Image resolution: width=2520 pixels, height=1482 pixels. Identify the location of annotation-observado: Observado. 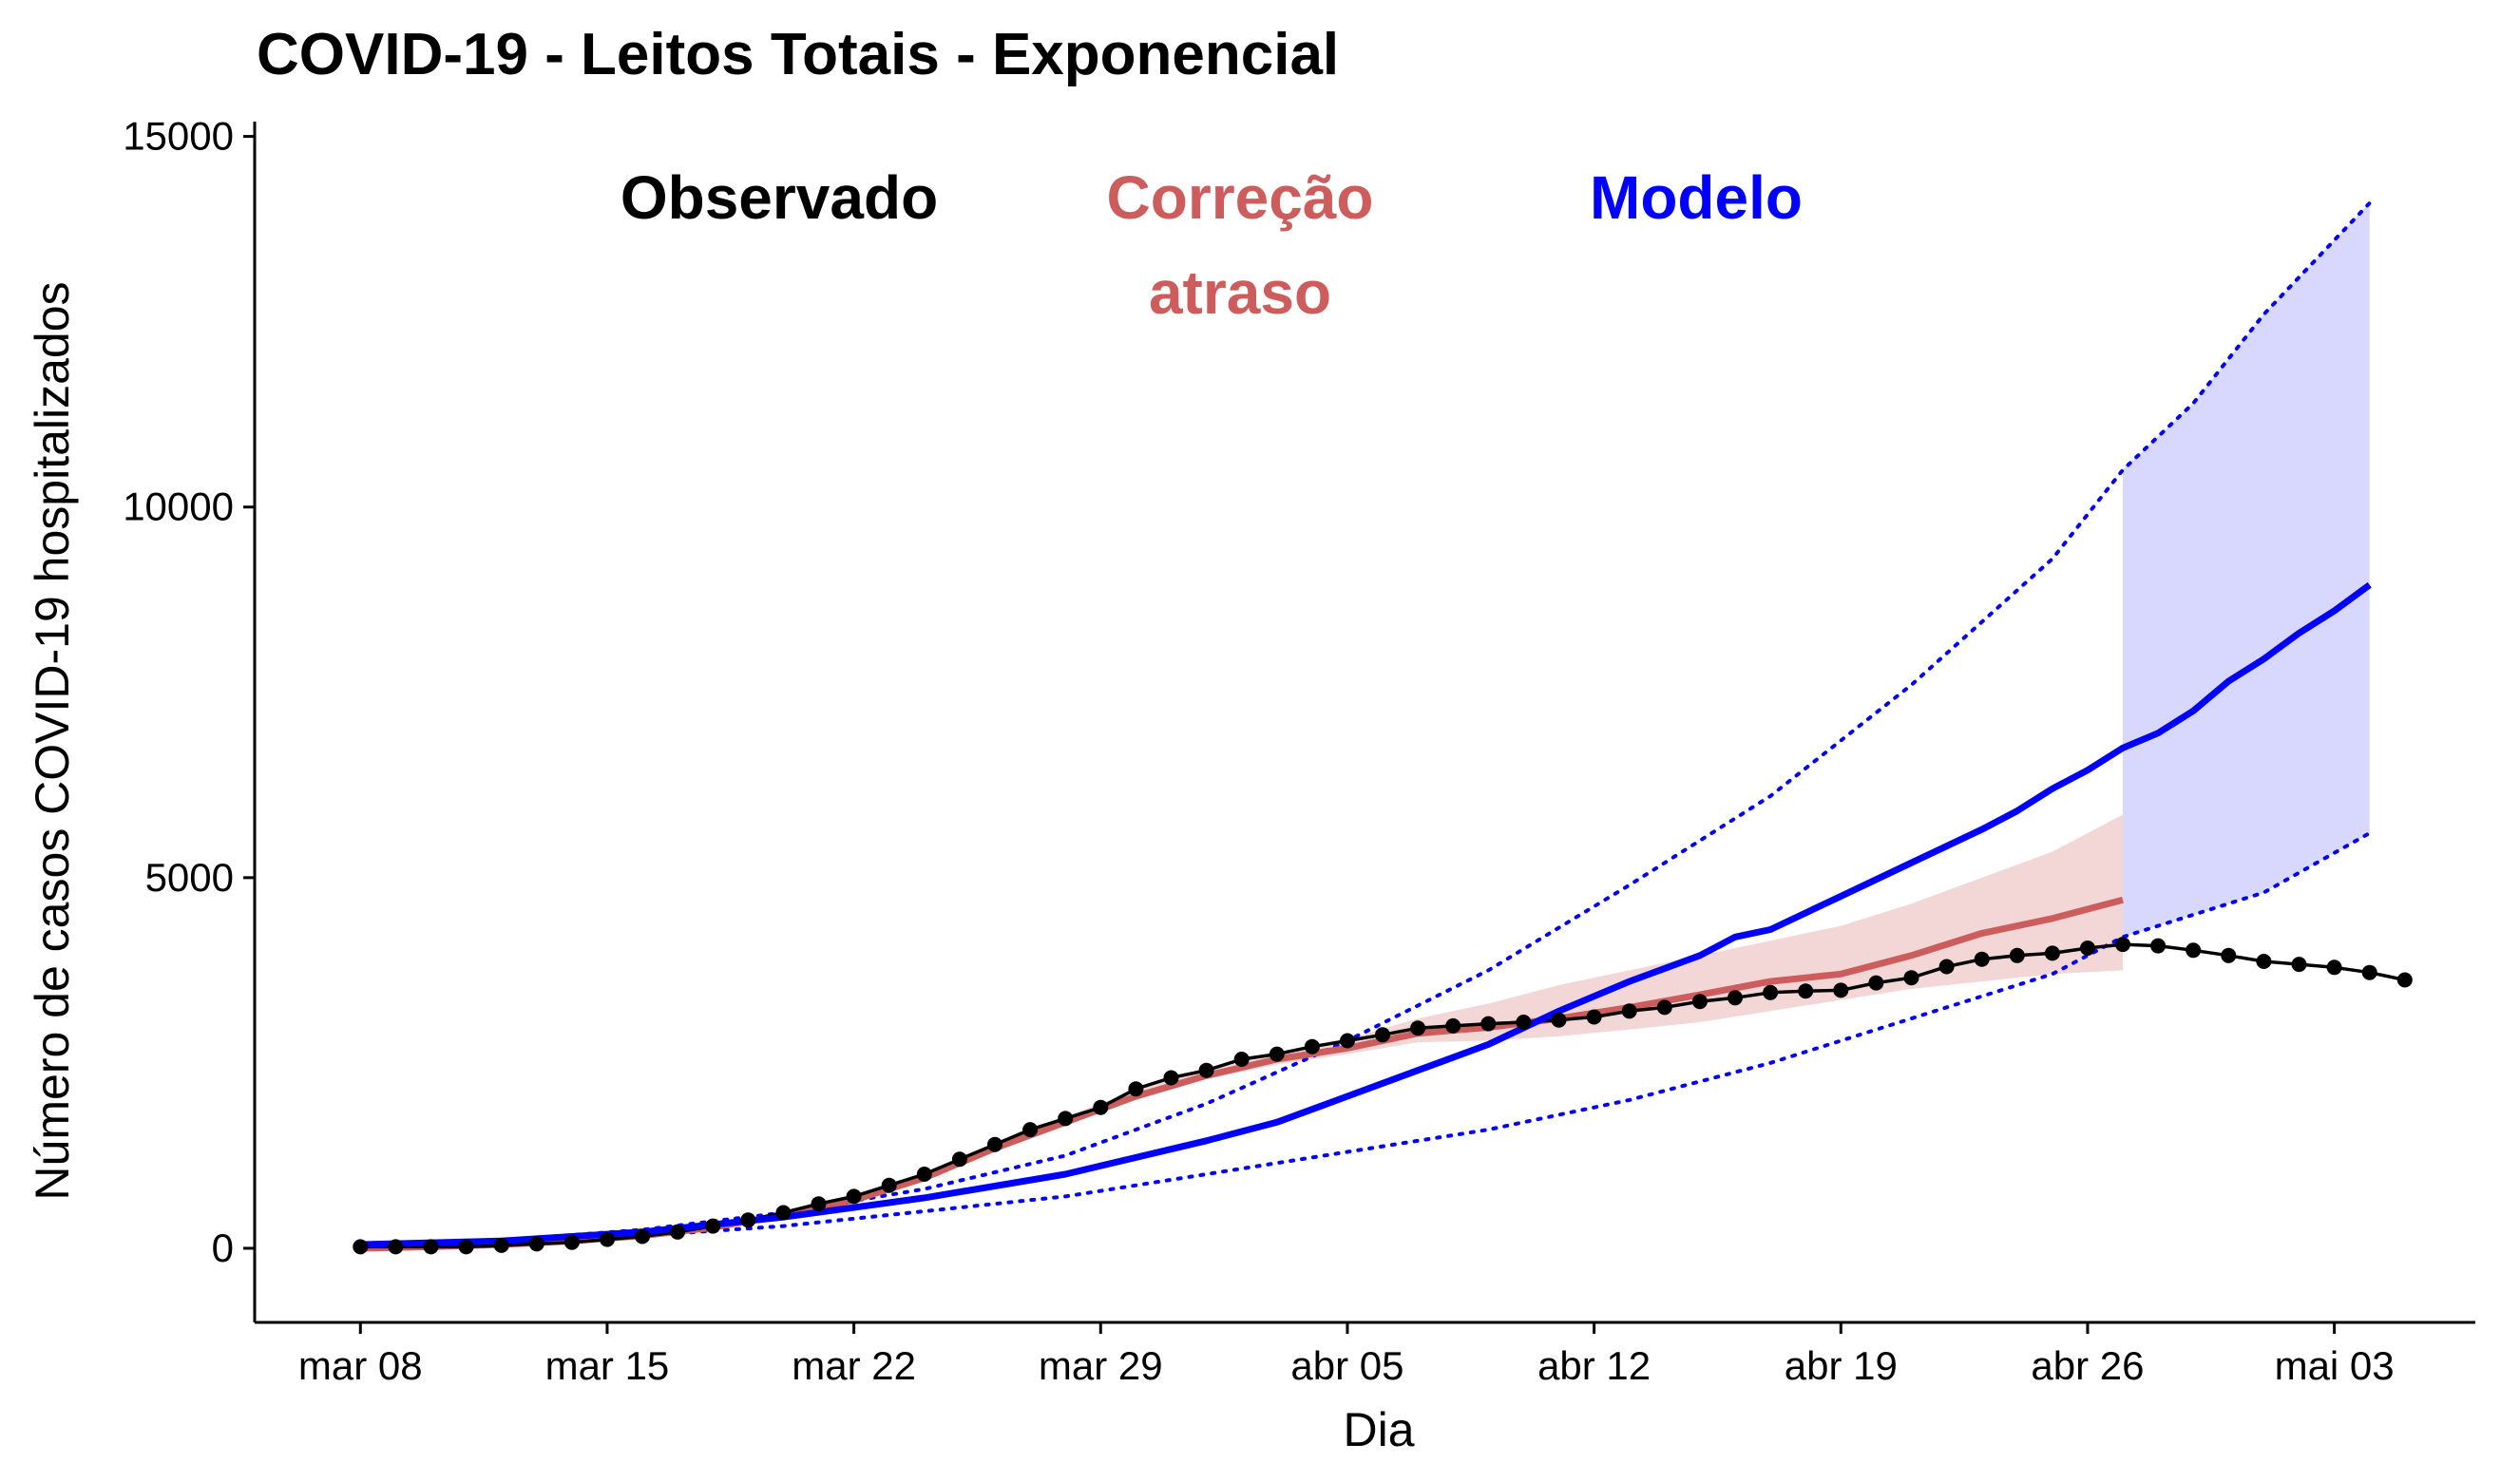
(779, 197).